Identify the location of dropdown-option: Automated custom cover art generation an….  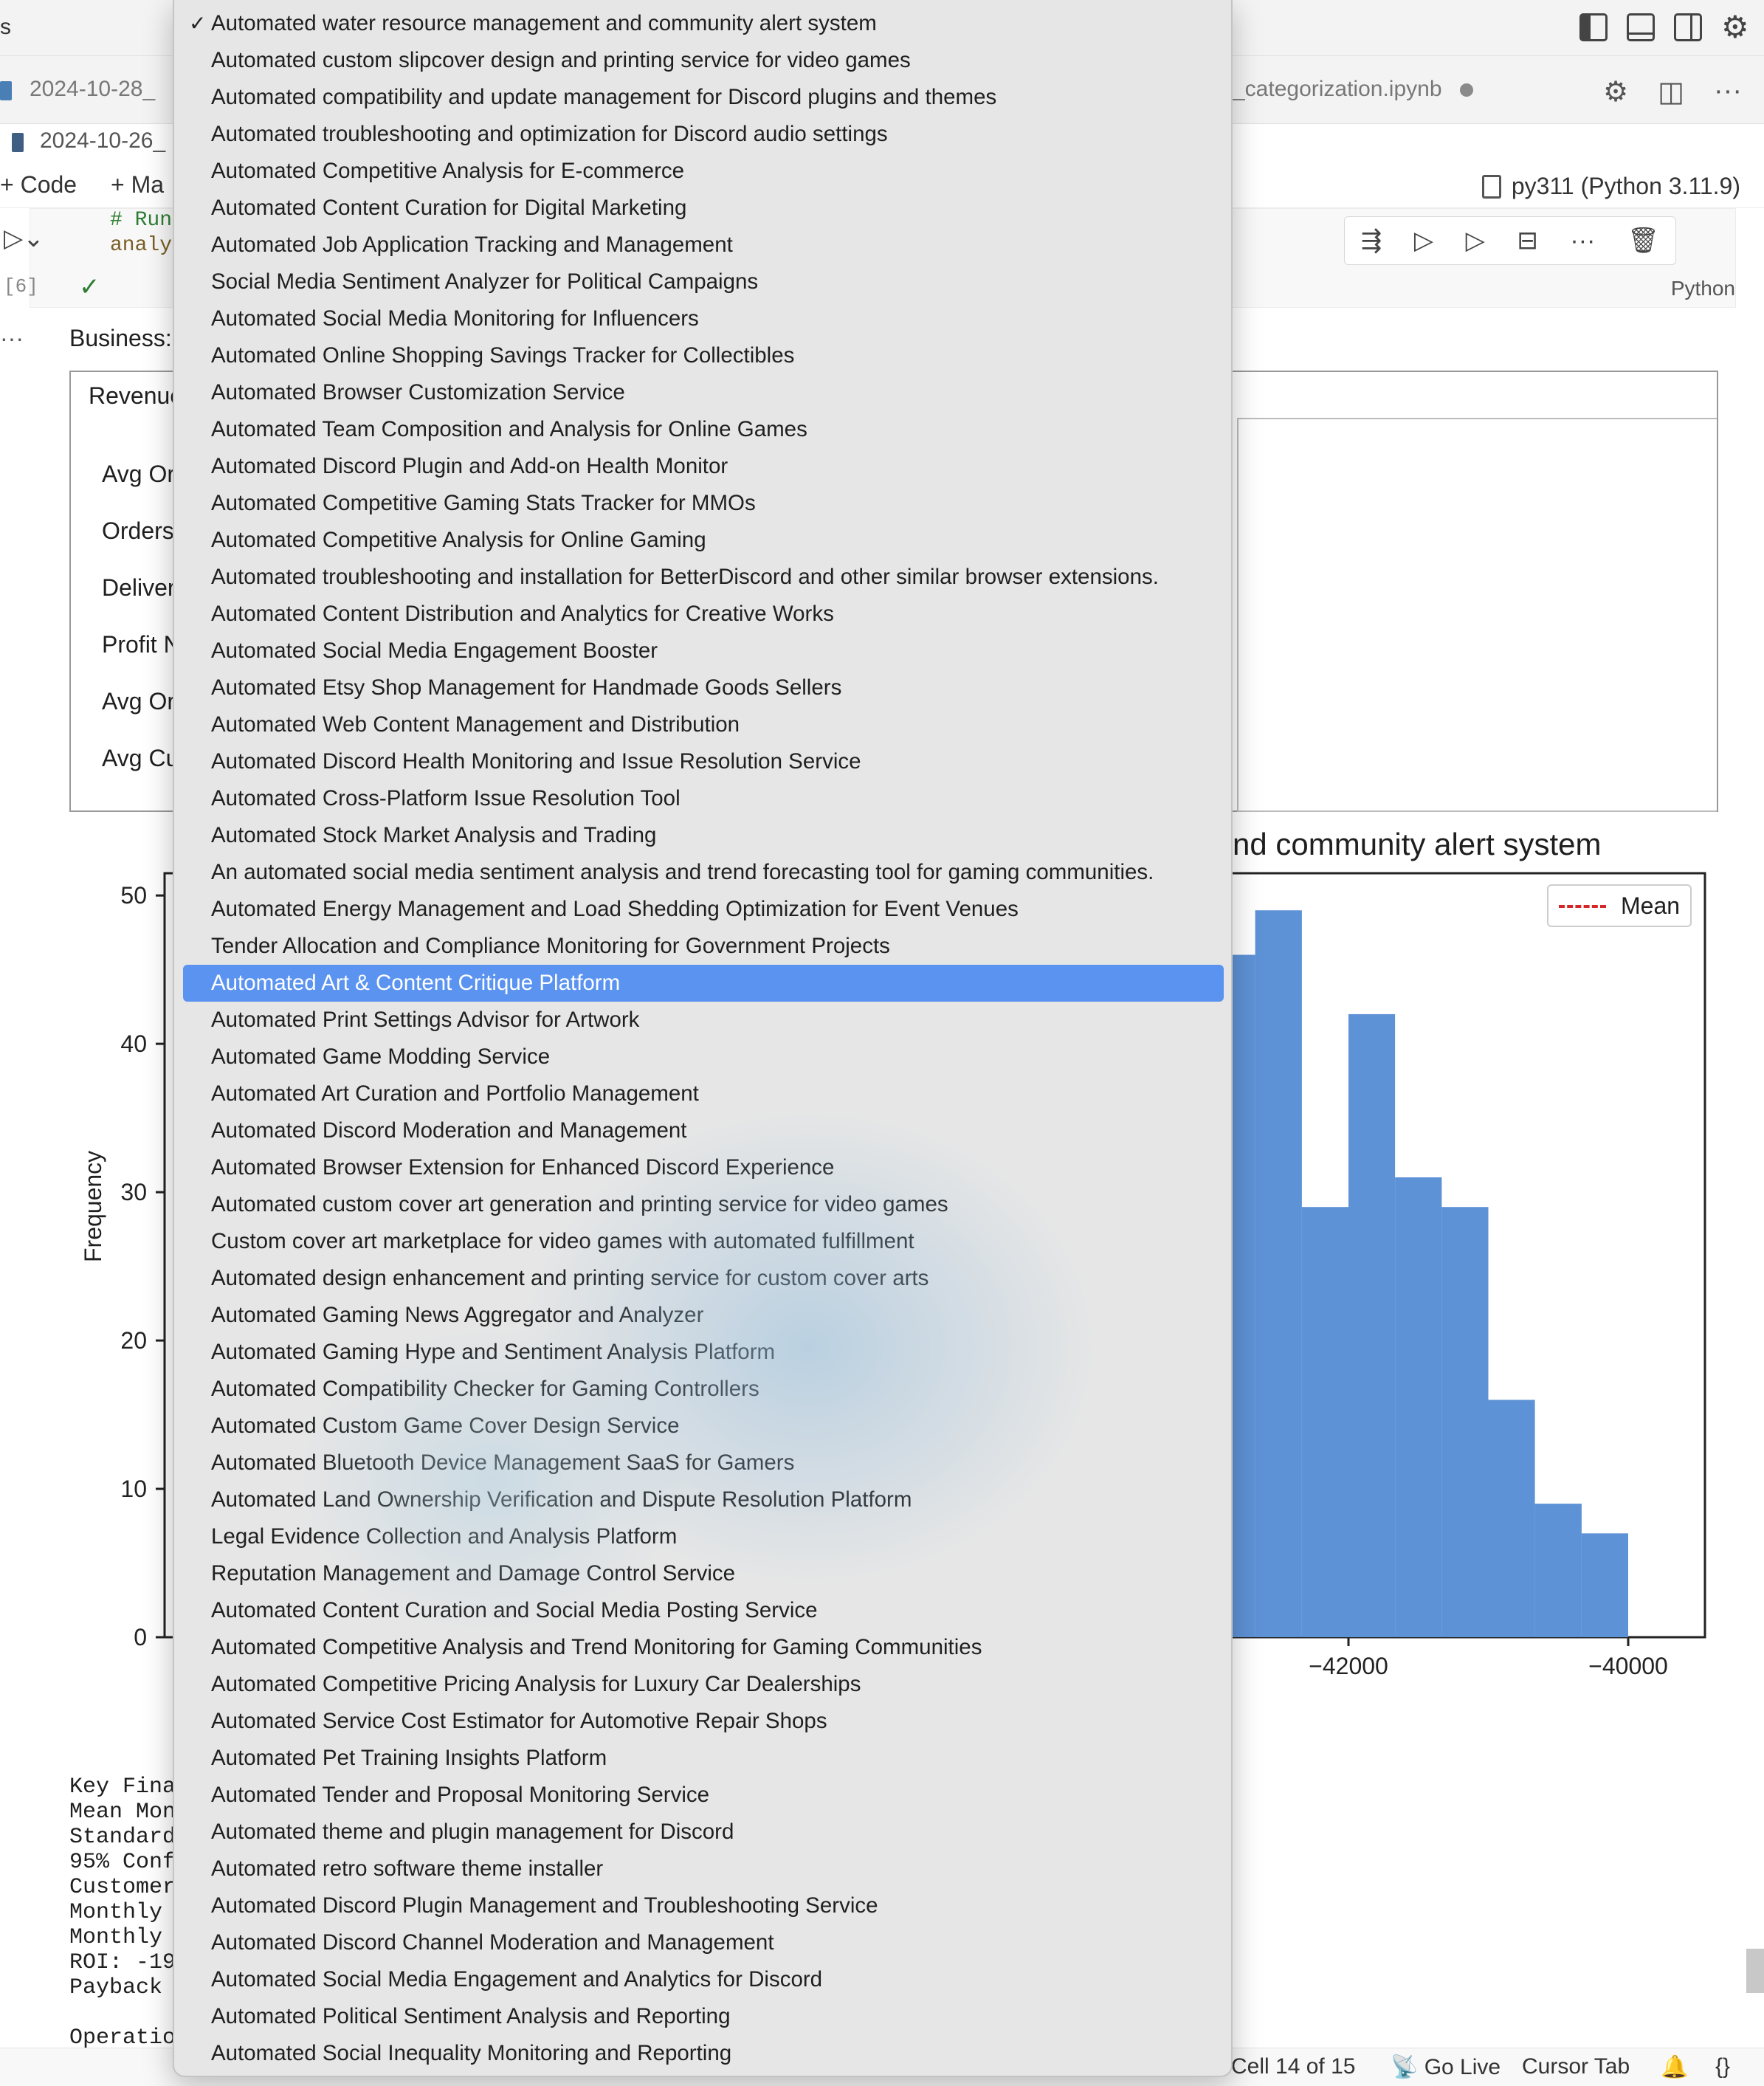
(702, 1204).